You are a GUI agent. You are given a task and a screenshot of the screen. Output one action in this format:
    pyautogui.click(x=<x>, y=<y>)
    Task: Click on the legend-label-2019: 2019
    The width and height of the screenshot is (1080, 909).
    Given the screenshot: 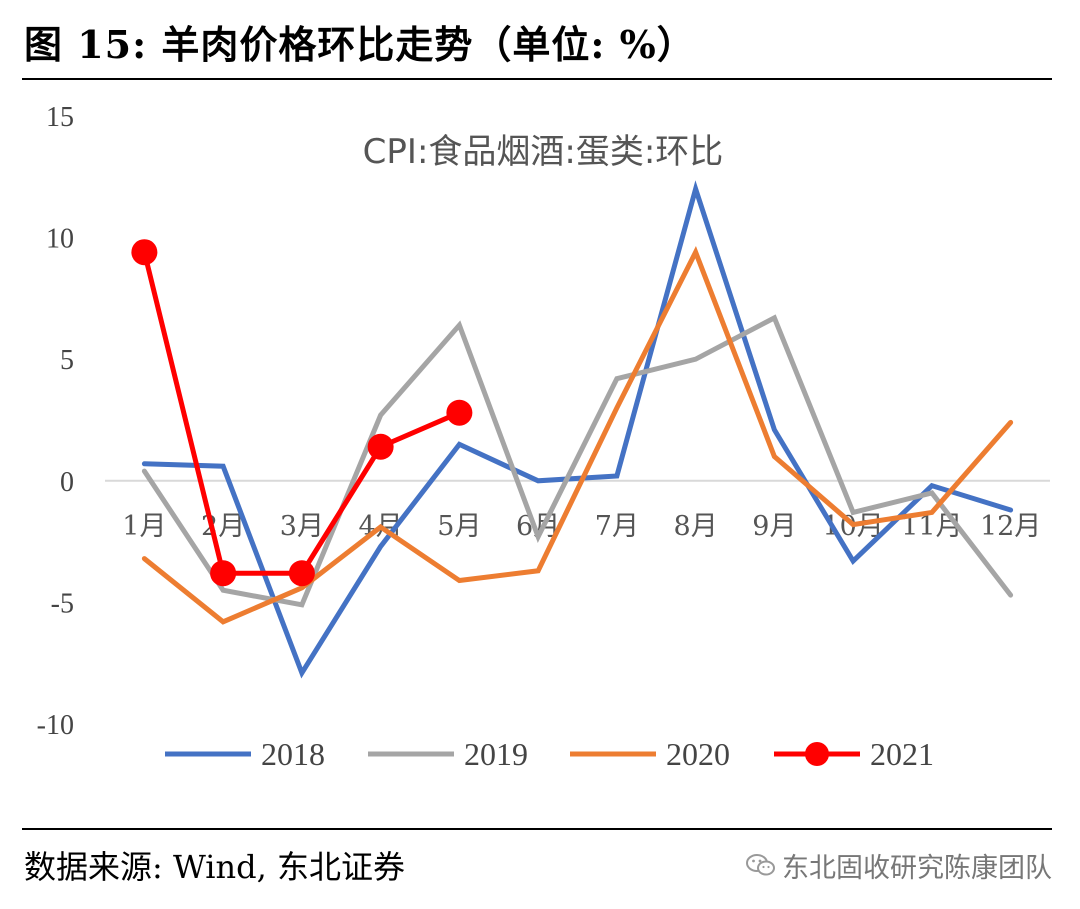 What is the action you would take?
    pyautogui.click(x=496, y=754)
    